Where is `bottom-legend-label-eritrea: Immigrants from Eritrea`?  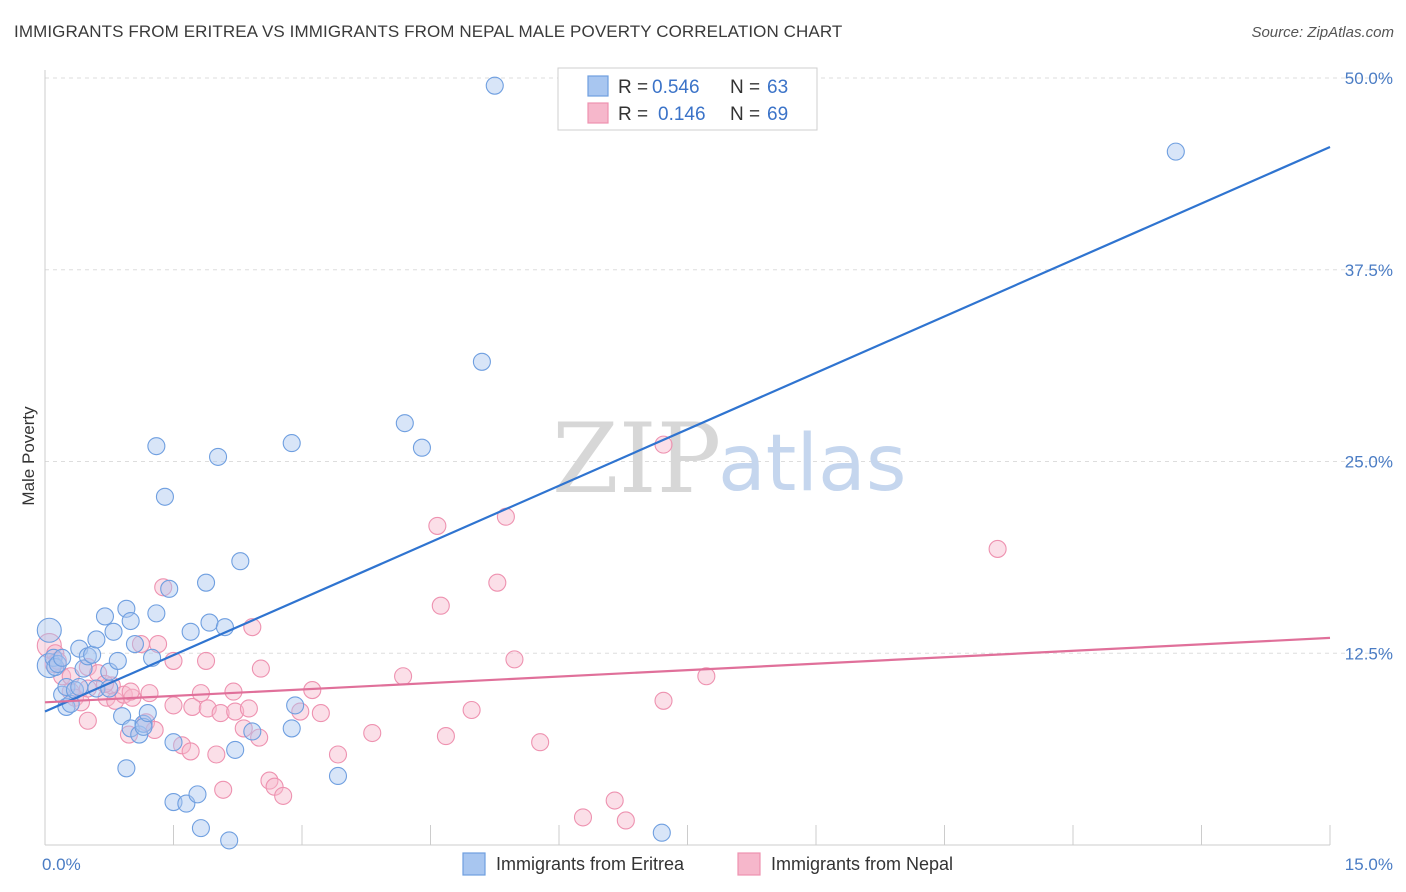 bottom-legend-label-eritrea: Immigrants from Eritrea is located at coordinates (590, 864).